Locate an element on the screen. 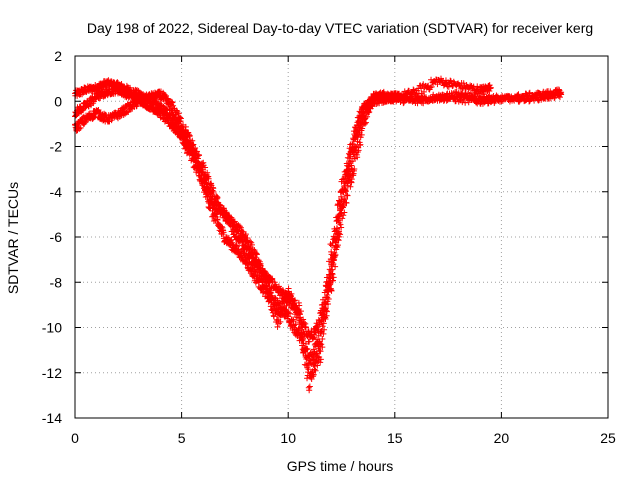  y-tick-label: -8 is located at coordinates (56, 282).